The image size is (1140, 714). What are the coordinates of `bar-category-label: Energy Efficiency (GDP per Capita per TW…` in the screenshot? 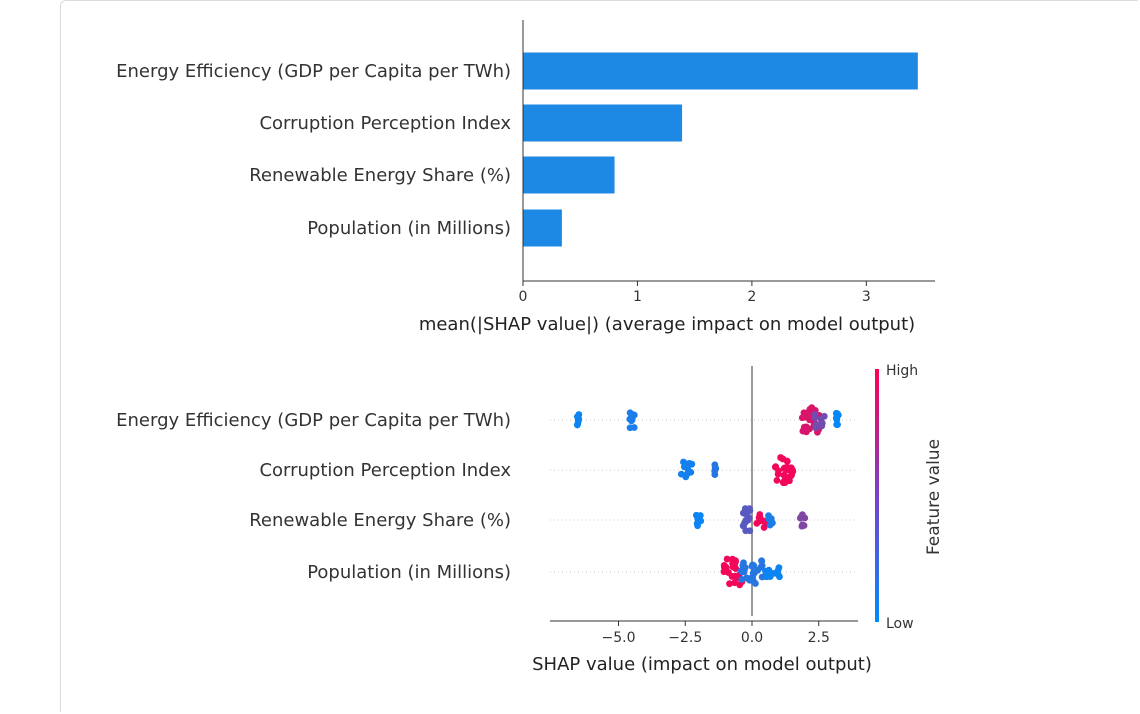 It's located at (313, 71).